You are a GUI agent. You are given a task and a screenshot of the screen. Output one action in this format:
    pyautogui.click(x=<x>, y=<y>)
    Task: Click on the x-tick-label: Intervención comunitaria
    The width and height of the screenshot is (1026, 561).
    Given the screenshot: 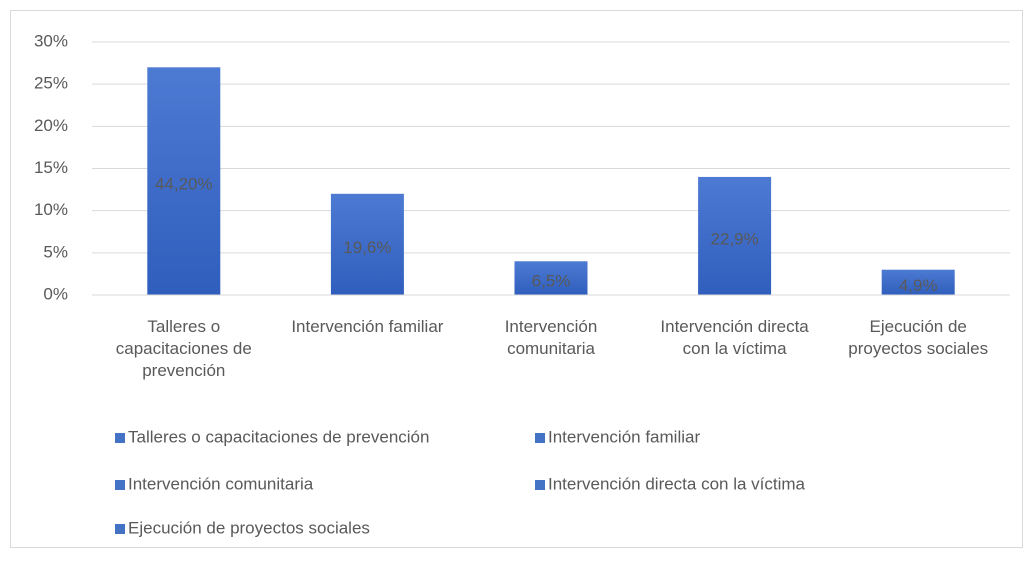 What is the action you would take?
    pyautogui.click(x=551, y=337)
    